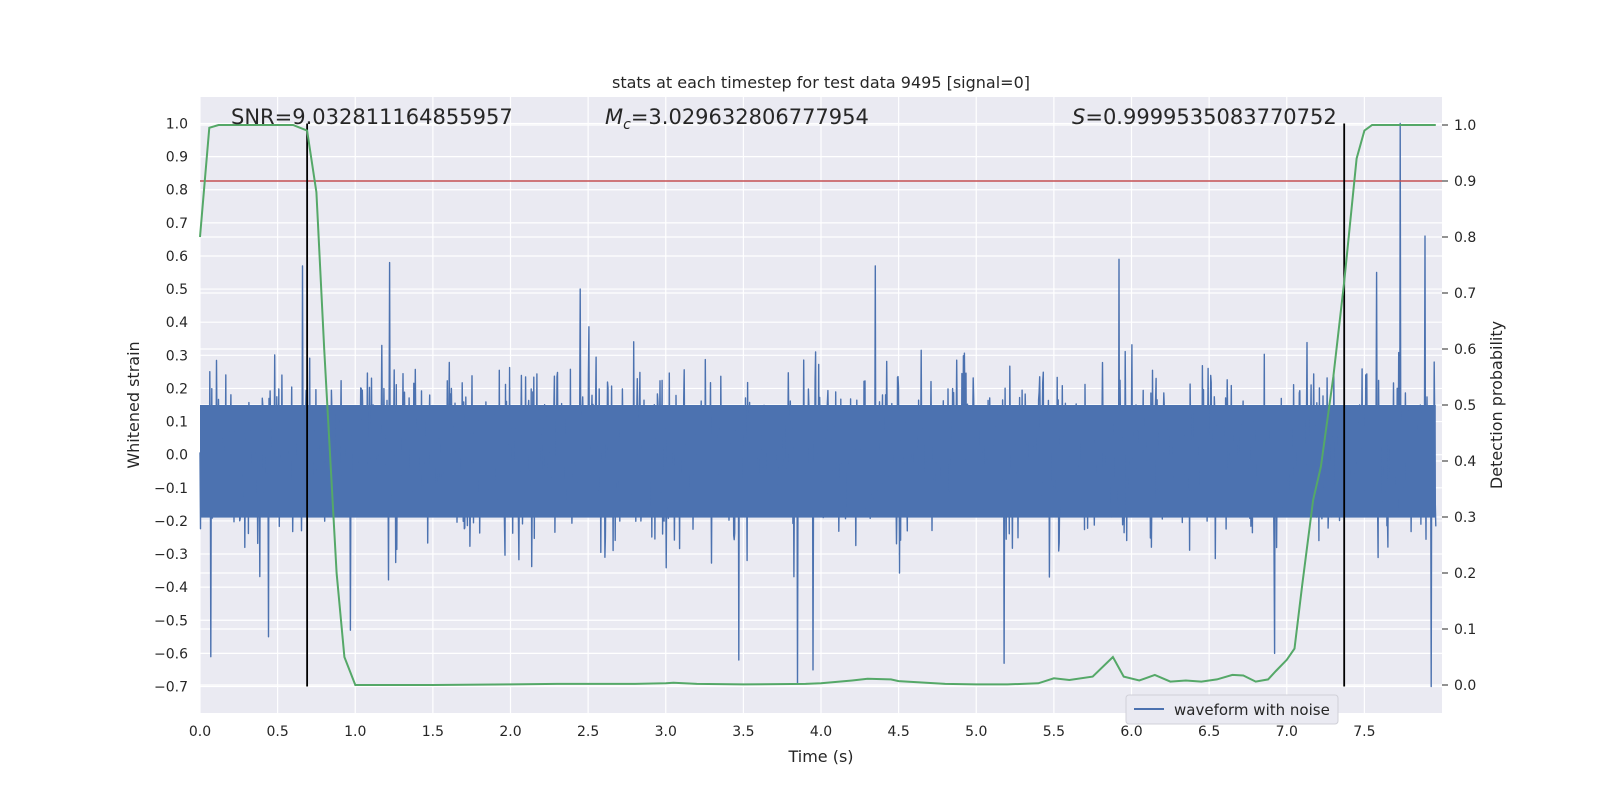  Describe the element at coordinates (177, 456) in the screenshot. I see `y-tick-label: 0.0` at that location.